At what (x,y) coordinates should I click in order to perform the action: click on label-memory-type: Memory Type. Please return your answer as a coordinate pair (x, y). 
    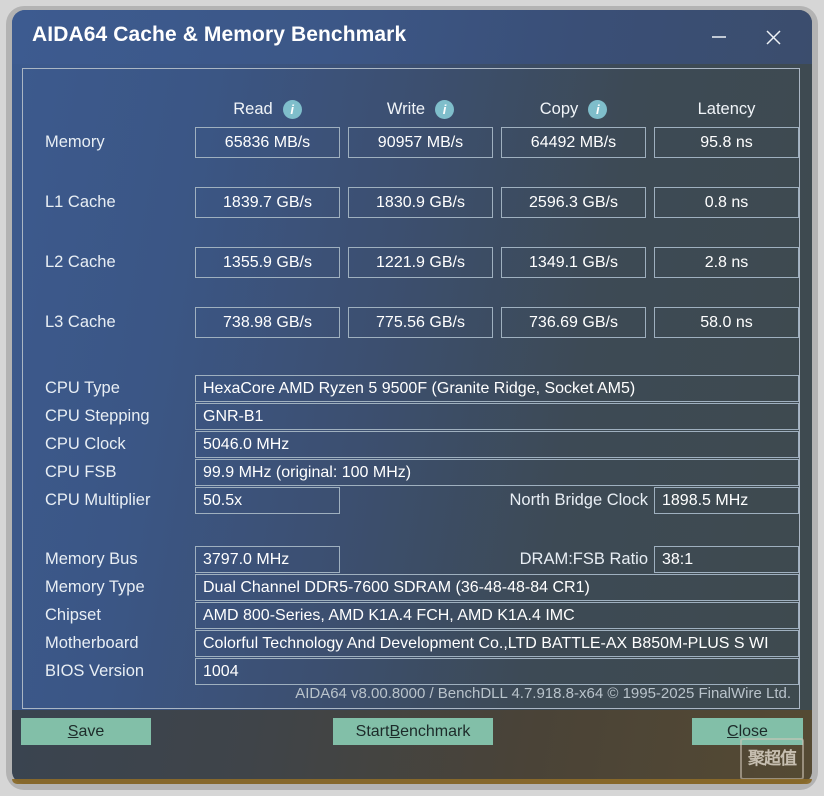
    Looking at the image, I should click on (95, 587).